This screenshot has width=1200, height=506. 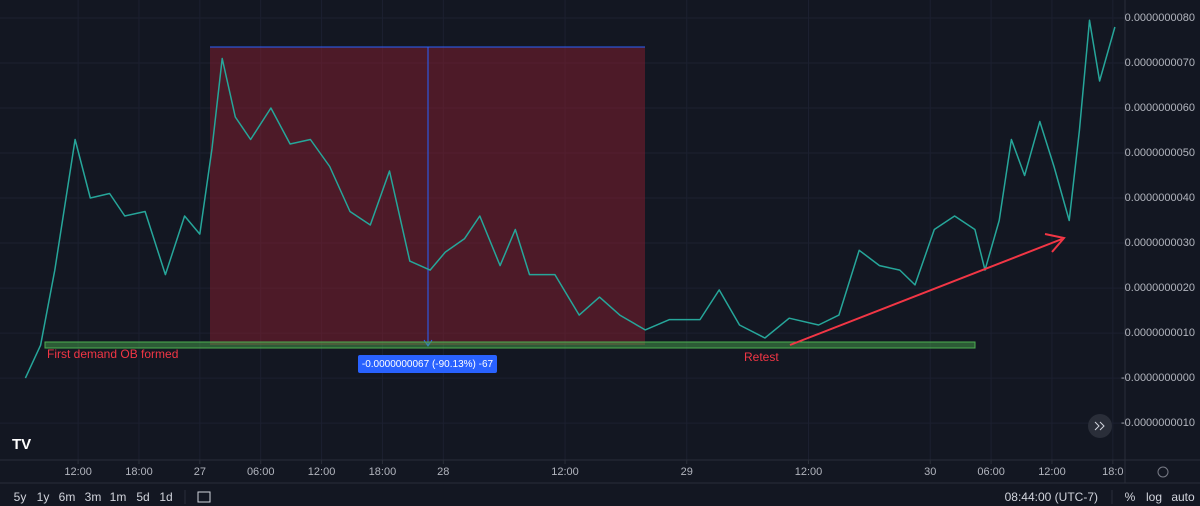 I want to click on range-button: 1d, so click(x=165, y=497).